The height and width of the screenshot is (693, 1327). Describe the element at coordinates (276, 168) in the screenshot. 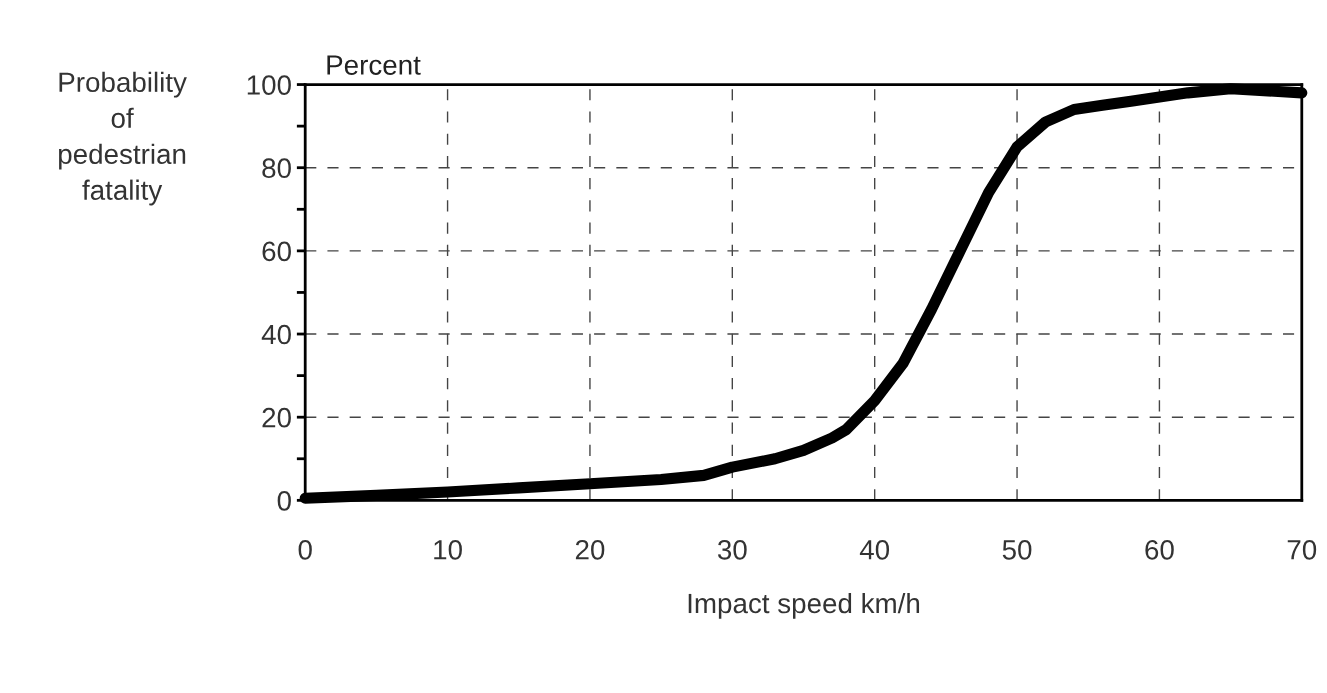

I see `y-tick-label: 80` at that location.